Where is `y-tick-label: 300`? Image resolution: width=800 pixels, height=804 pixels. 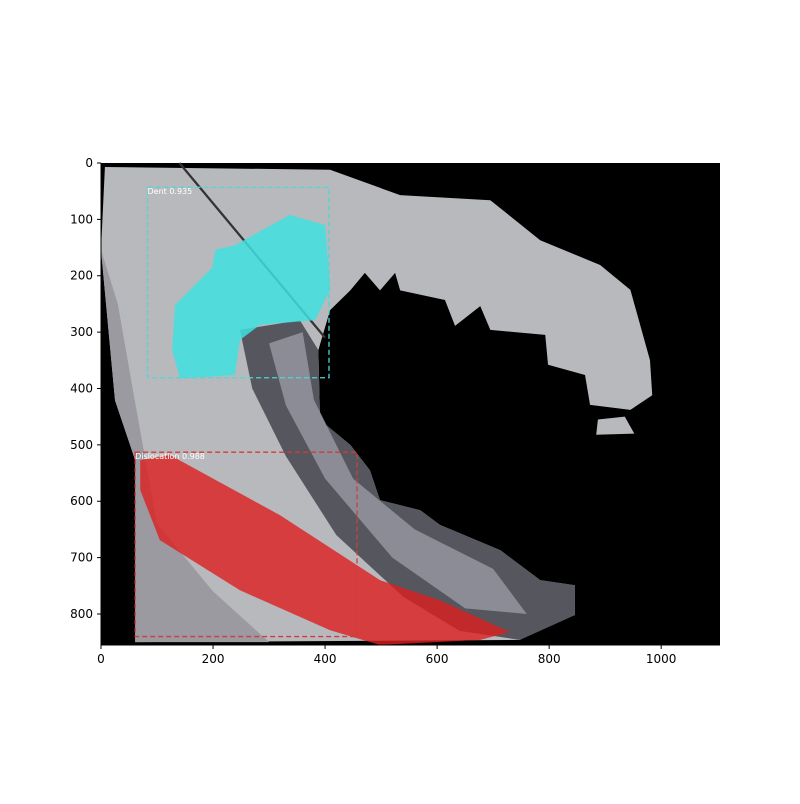 y-tick-label: 300 is located at coordinates (81, 332).